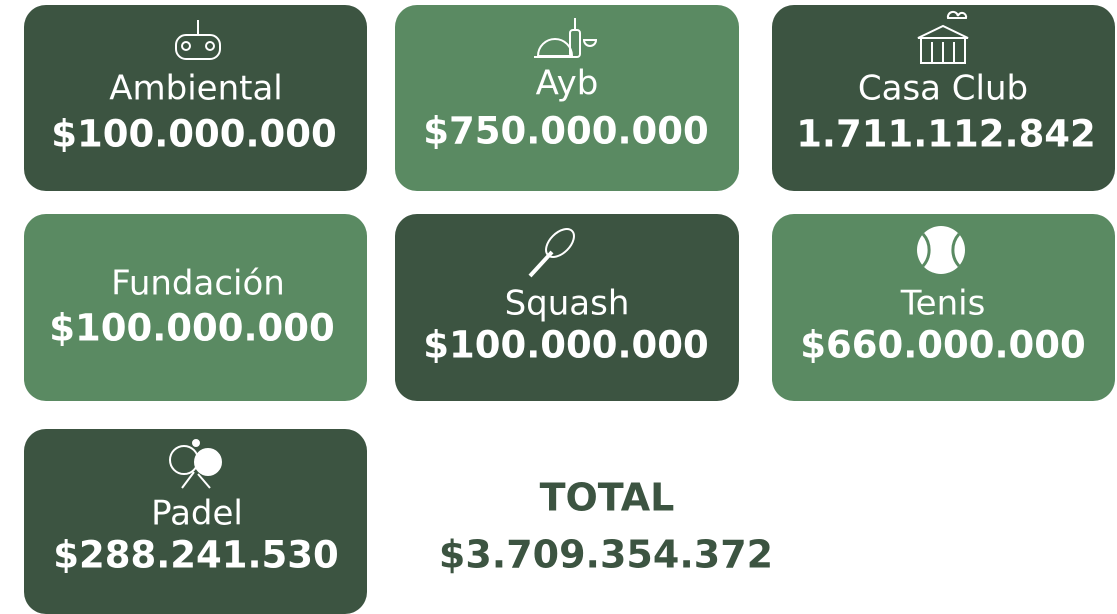 This screenshot has width=1117, height=614. What do you see at coordinates (941, 250) in the screenshot?
I see `icon-tennis` at bounding box center [941, 250].